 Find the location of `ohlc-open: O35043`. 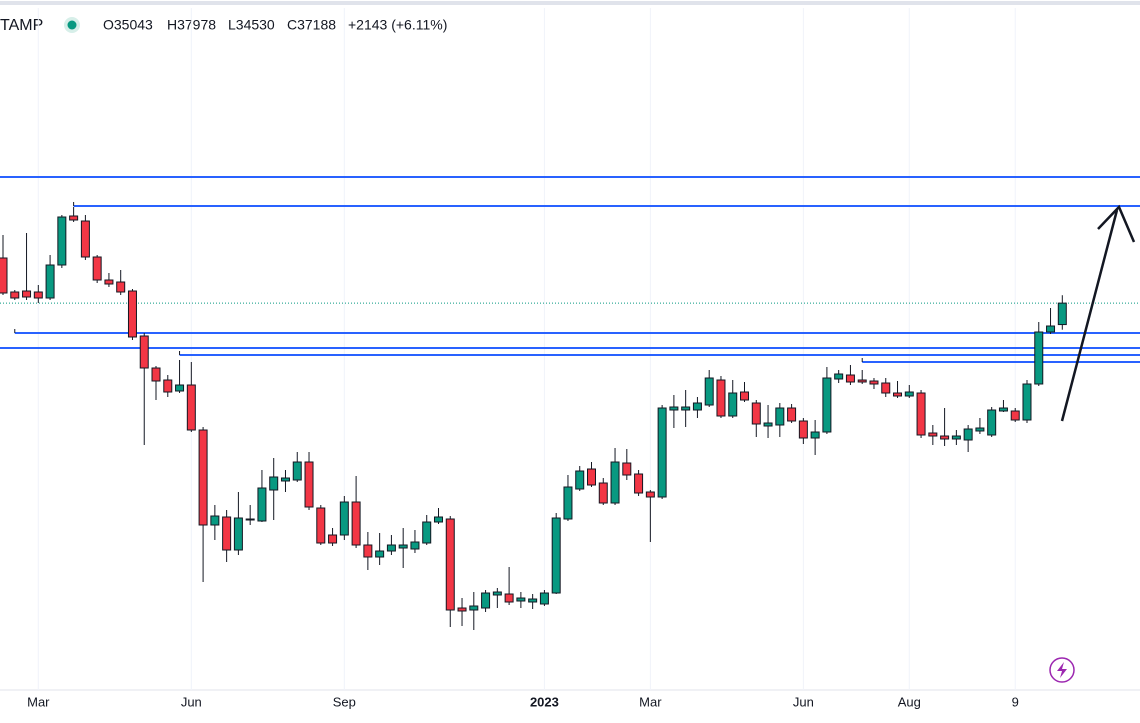

ohlc-open: O35043 is located at coordinates (128, 25).